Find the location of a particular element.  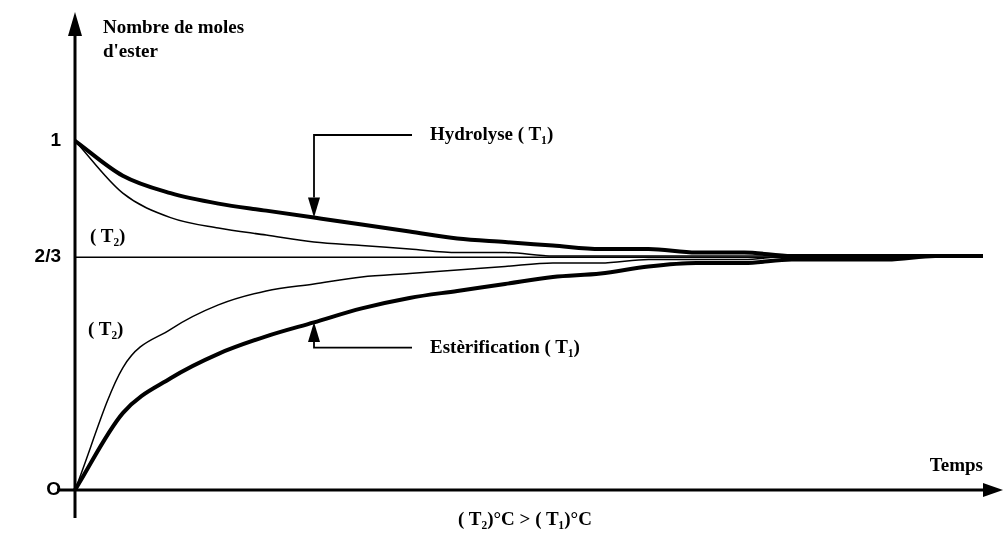

y-tick-label: 1 is located at coordinates (56, 139).